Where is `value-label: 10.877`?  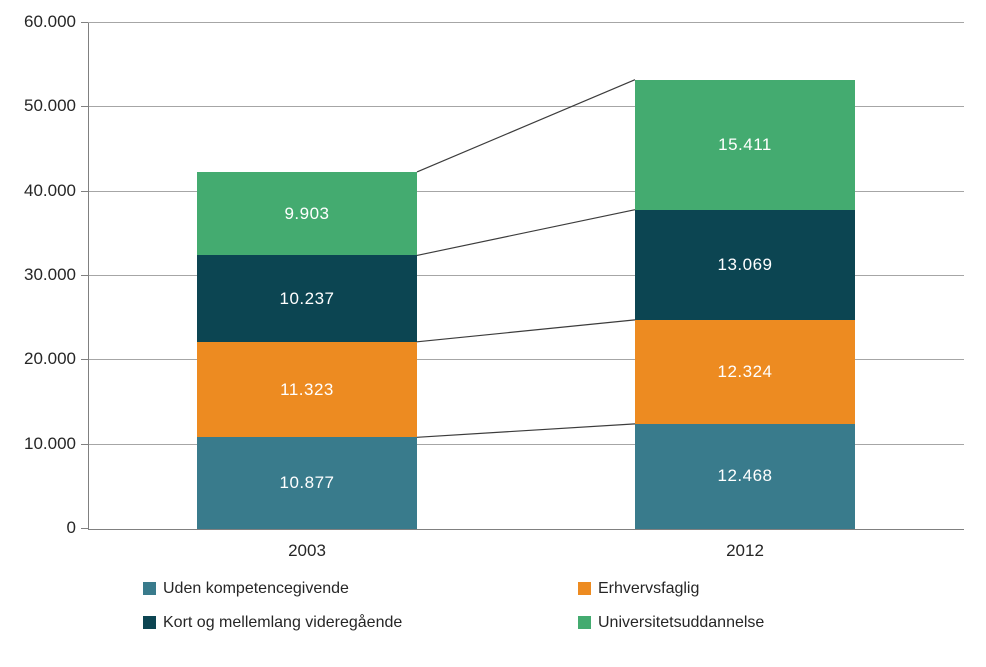 value-label: 10.877 is located at coordinates (307, 483).